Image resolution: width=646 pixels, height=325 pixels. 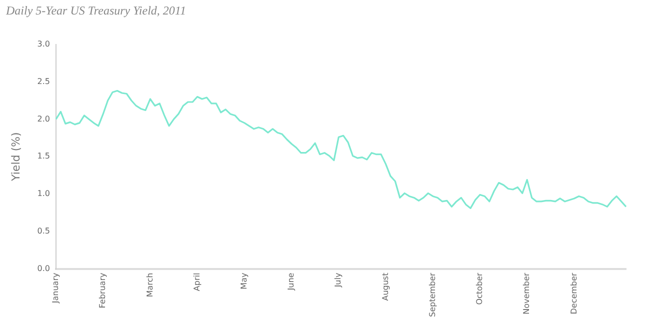 I want to click on y-tick-label: 0.5, so click(x=43, y=231).